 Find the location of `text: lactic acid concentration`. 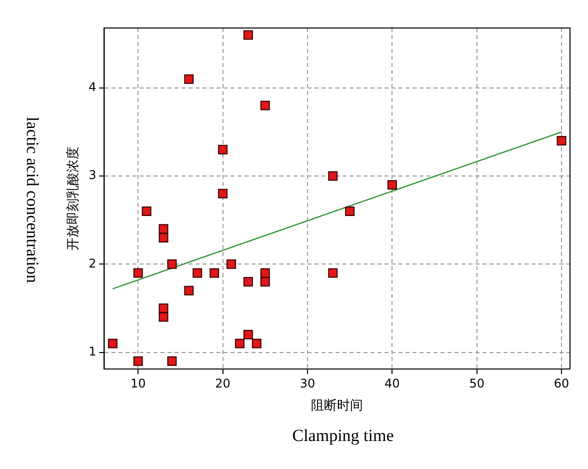

text: lactic acid concentration is located at coordinates (32, 201).